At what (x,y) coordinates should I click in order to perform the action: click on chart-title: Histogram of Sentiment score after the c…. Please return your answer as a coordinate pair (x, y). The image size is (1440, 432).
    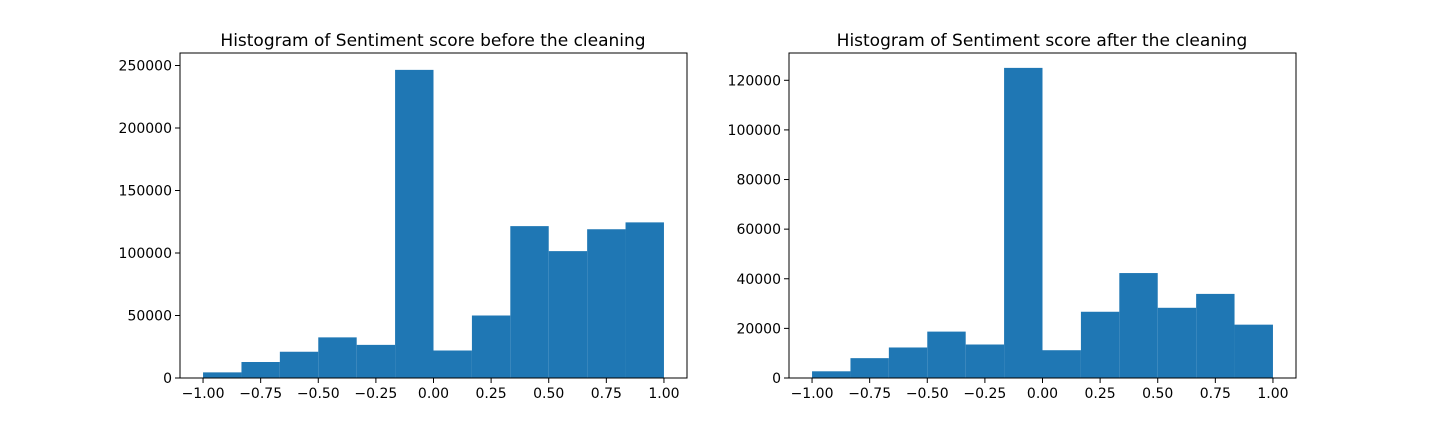
    Looking at the image, I should click on (1042, 41).